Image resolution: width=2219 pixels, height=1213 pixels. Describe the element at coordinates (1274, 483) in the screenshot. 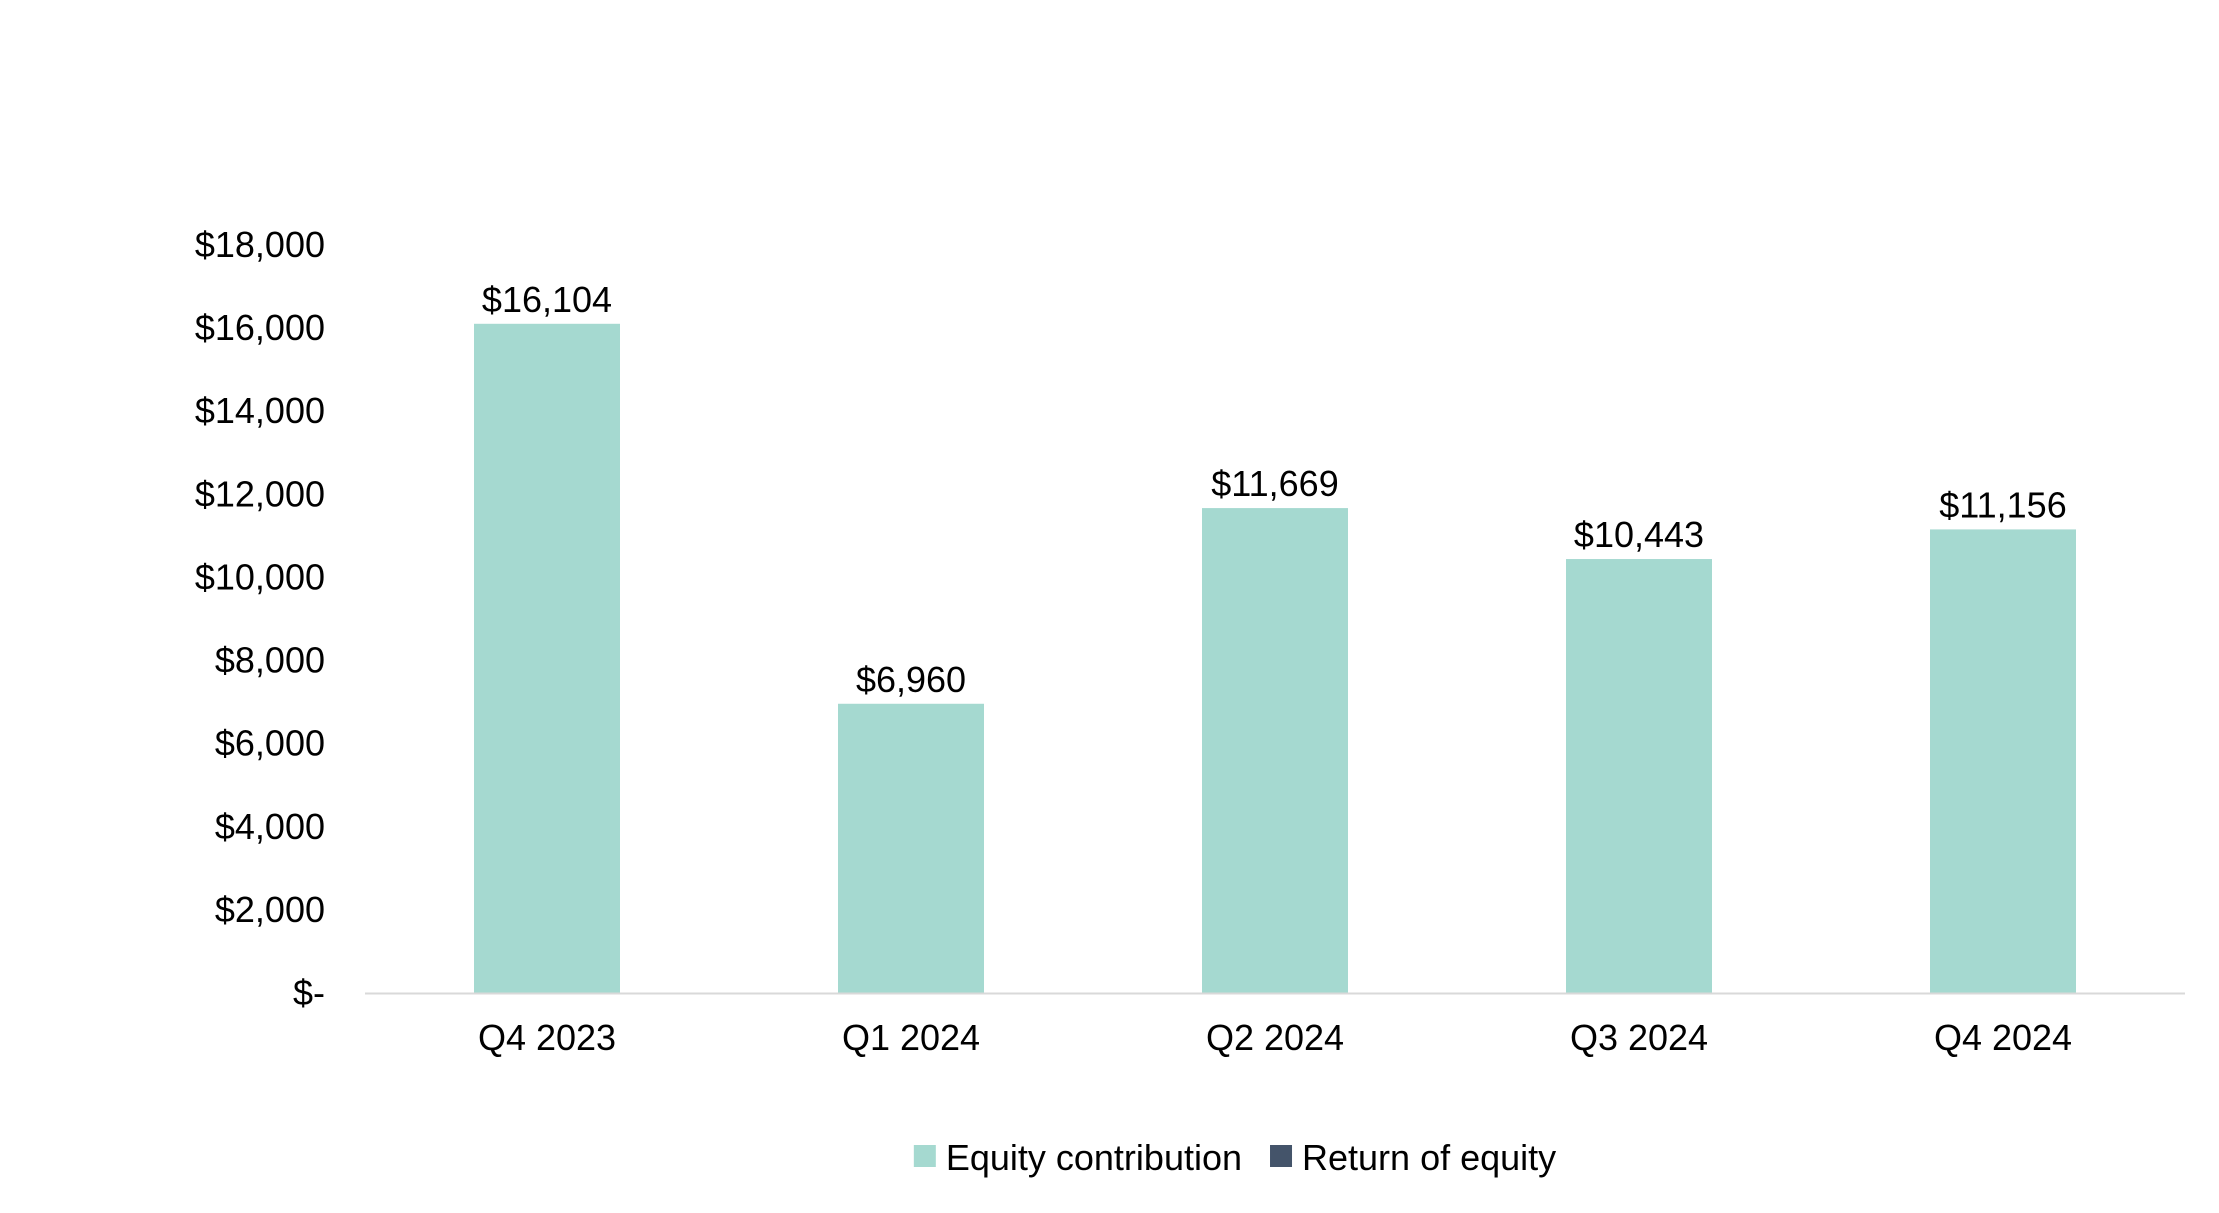

I see `bar-data-label: $11,669` at that location.